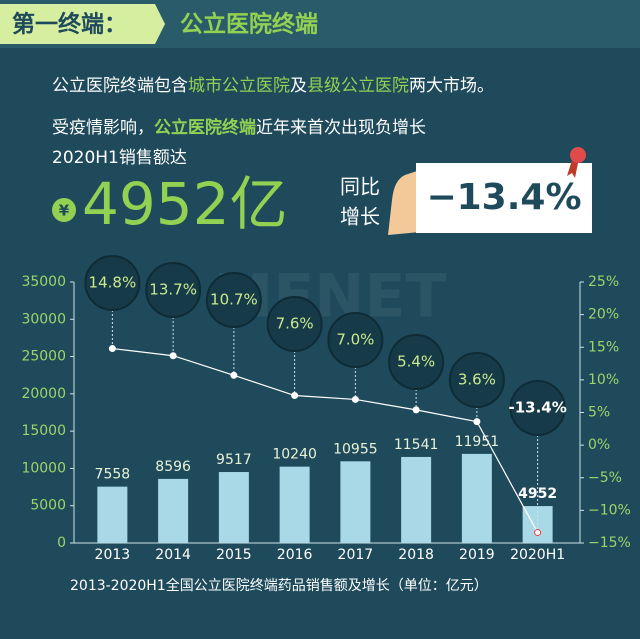 The image size is (640, 639). Describe the element at coordinates (205, 127) in the screenshot. I see `highlight: 公立医院终端` at that location.